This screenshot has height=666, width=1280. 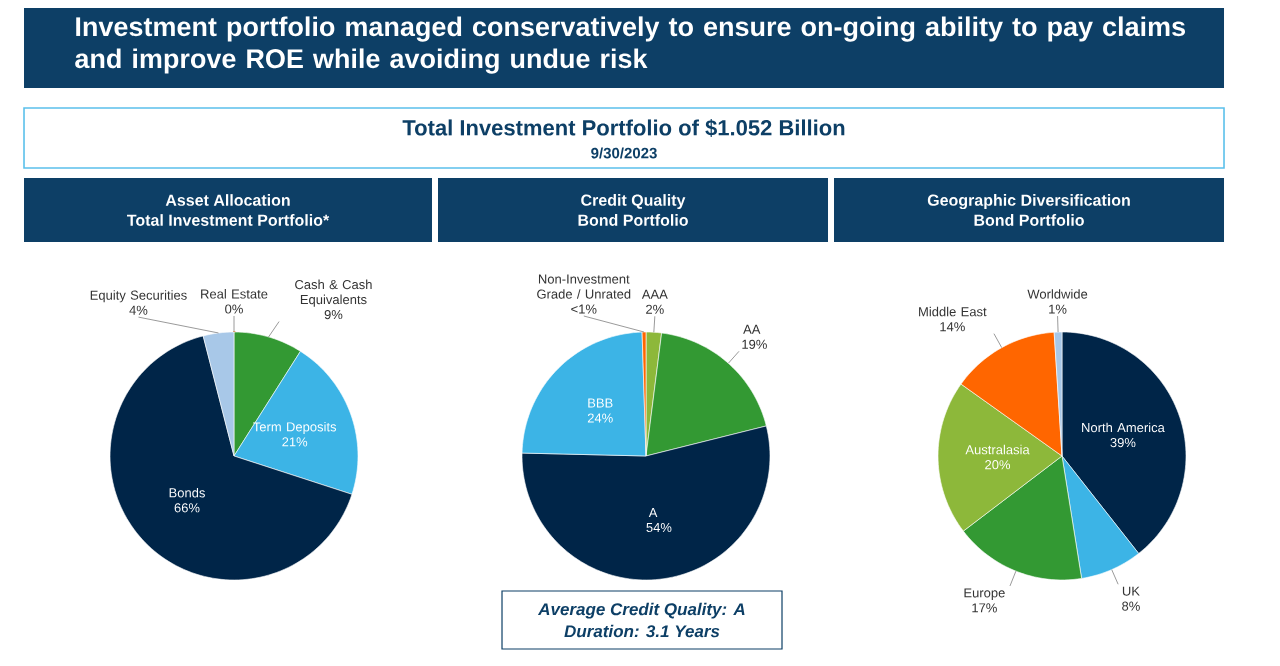 I want to click on chart-subtitle: Total Investment Portfolio*, so click(x=228, y=220).